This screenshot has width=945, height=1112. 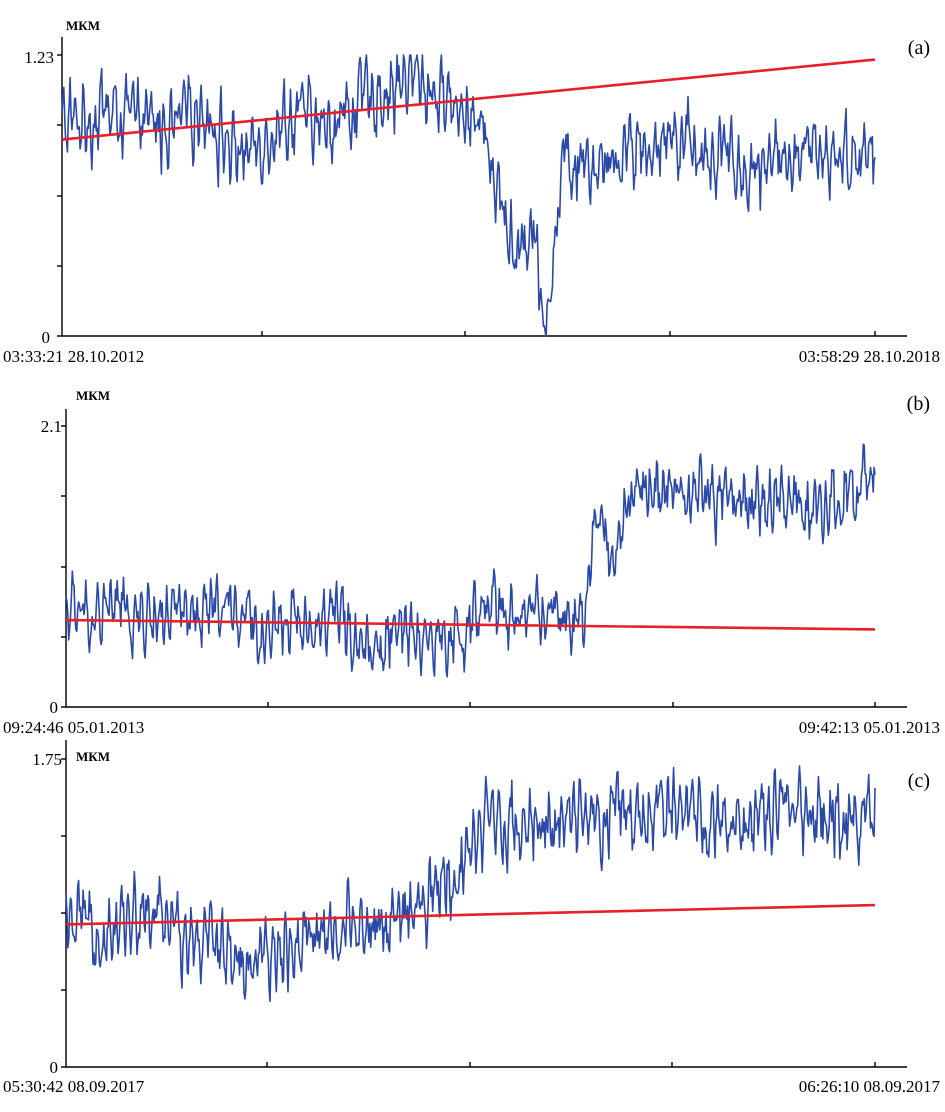 What do you see at coordinates (39, 57) in the screenshot?
I see `y-tick-max-label: 1.23` at bounding box center [39, 57].